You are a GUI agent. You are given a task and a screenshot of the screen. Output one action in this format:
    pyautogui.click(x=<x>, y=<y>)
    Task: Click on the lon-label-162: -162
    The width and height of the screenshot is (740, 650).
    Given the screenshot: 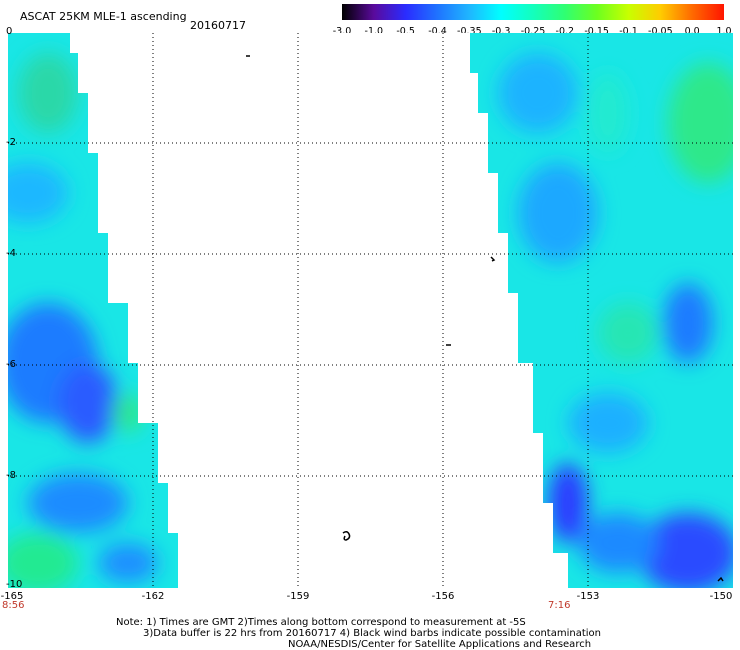 What is the action you would take?
    pyautogui.click(x=153, y=596)
    